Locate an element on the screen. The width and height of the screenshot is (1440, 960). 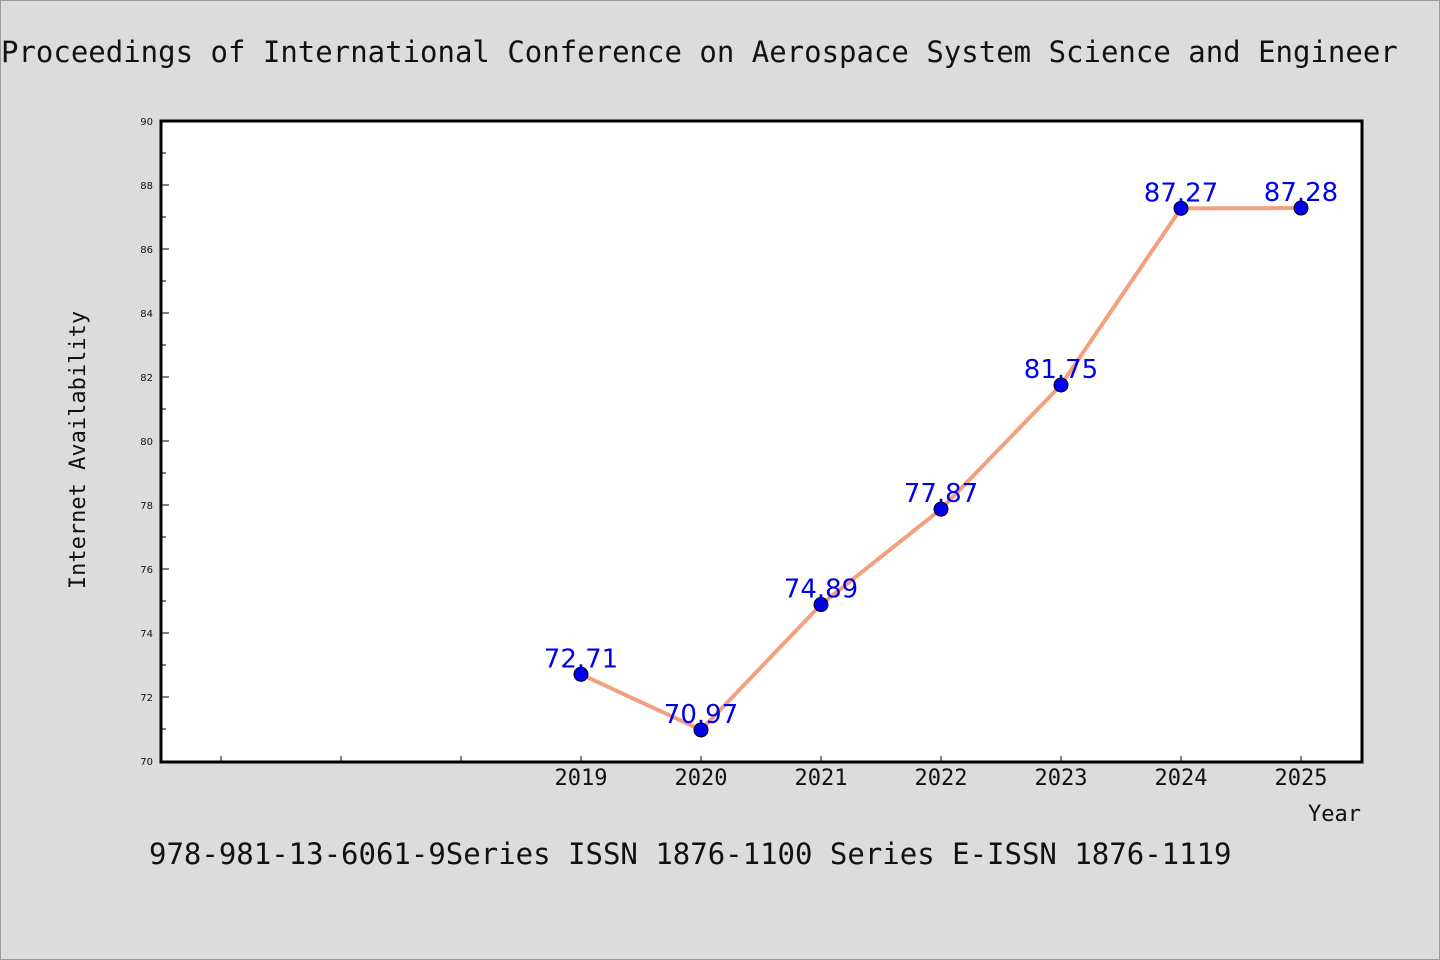
x-tick-label: 2023 is located at coordinates (1061, 778).